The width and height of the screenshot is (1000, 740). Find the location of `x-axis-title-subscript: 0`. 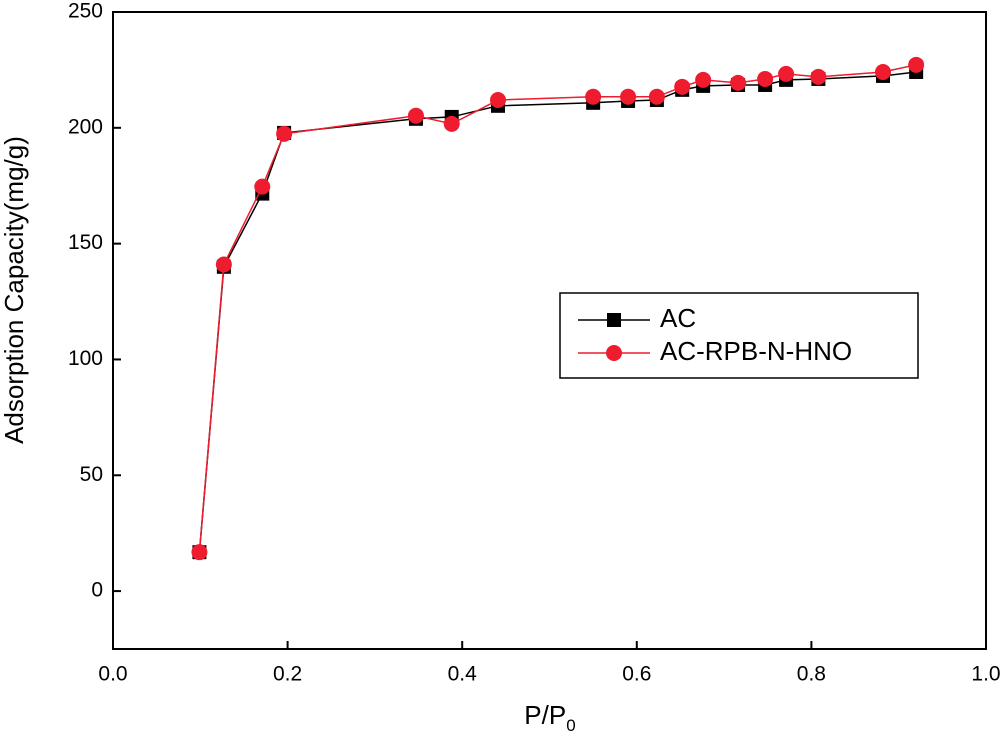

x-axis-title-subscript: 0 is located at coordinates (570, 725).